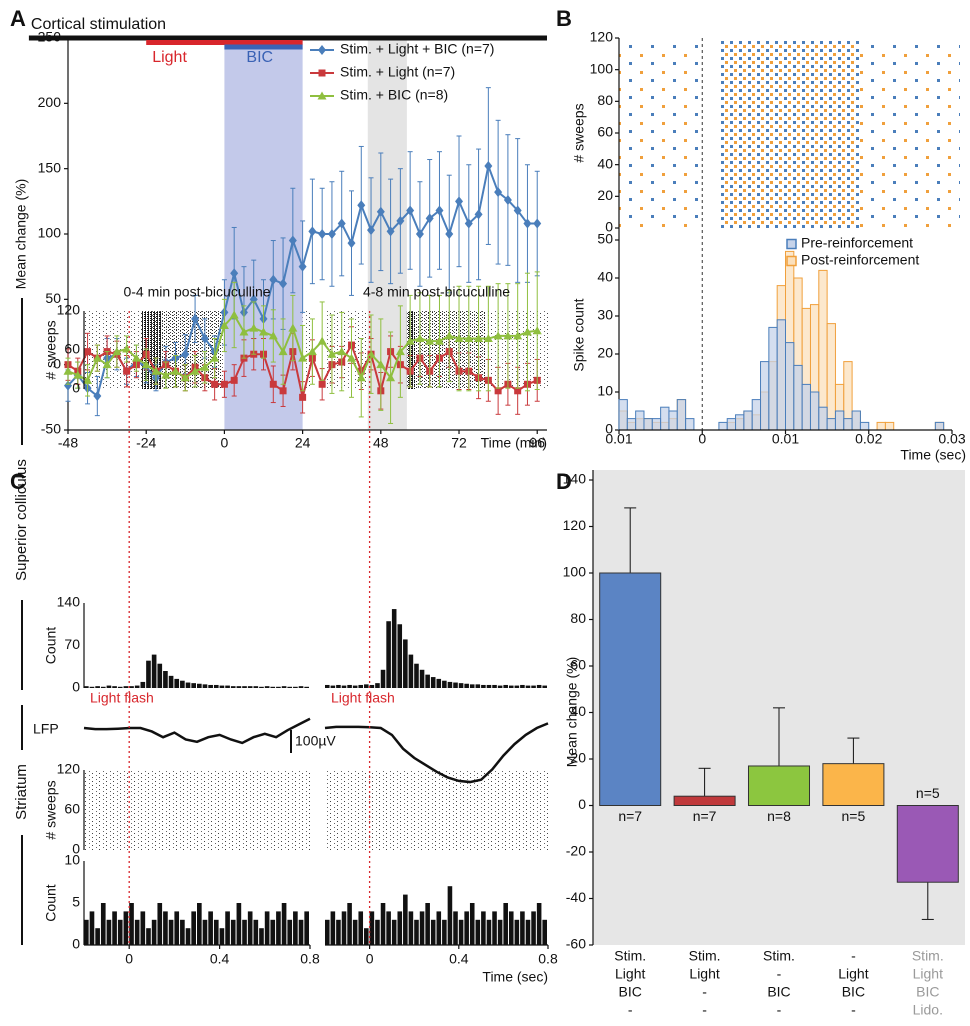 This screenshot has width=970, height=1026. Describe the element at coordinates (50, 102) in the screenshot. I see `y-tick-label: 200` at that location.